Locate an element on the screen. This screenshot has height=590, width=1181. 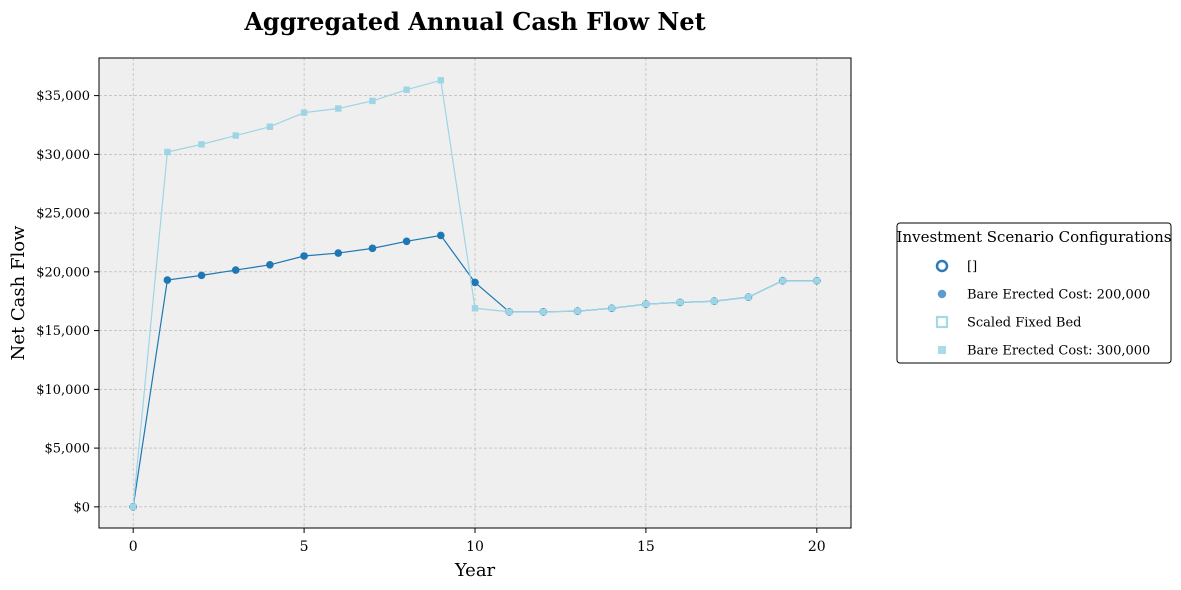
y-tick-label: $35,000 is located at coordinates (63, 96).